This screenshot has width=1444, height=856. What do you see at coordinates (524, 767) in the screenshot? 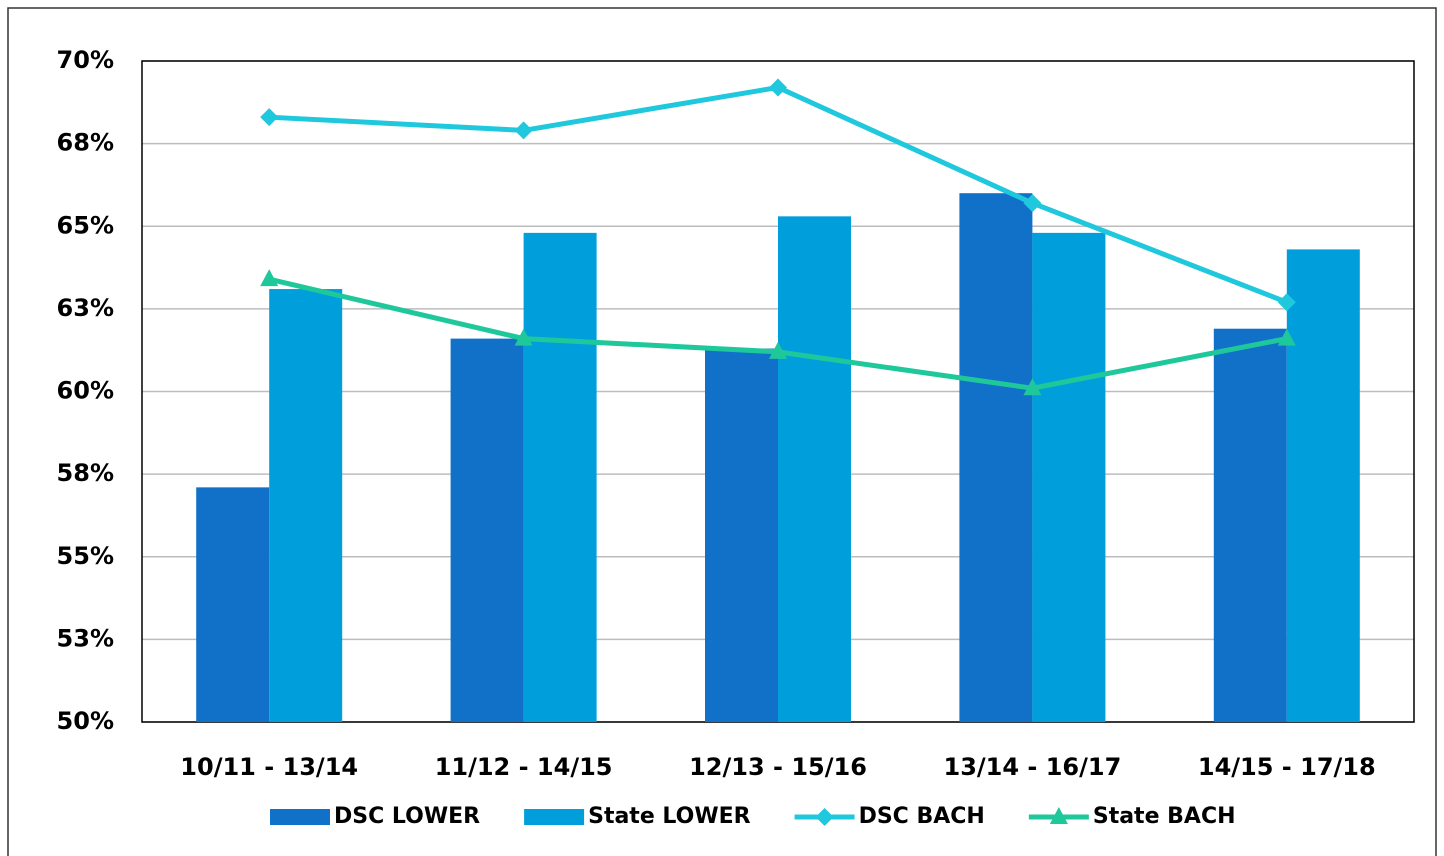
I see `x-tick-label: 11/12 - 14/15` at bounding box center [524, 767].